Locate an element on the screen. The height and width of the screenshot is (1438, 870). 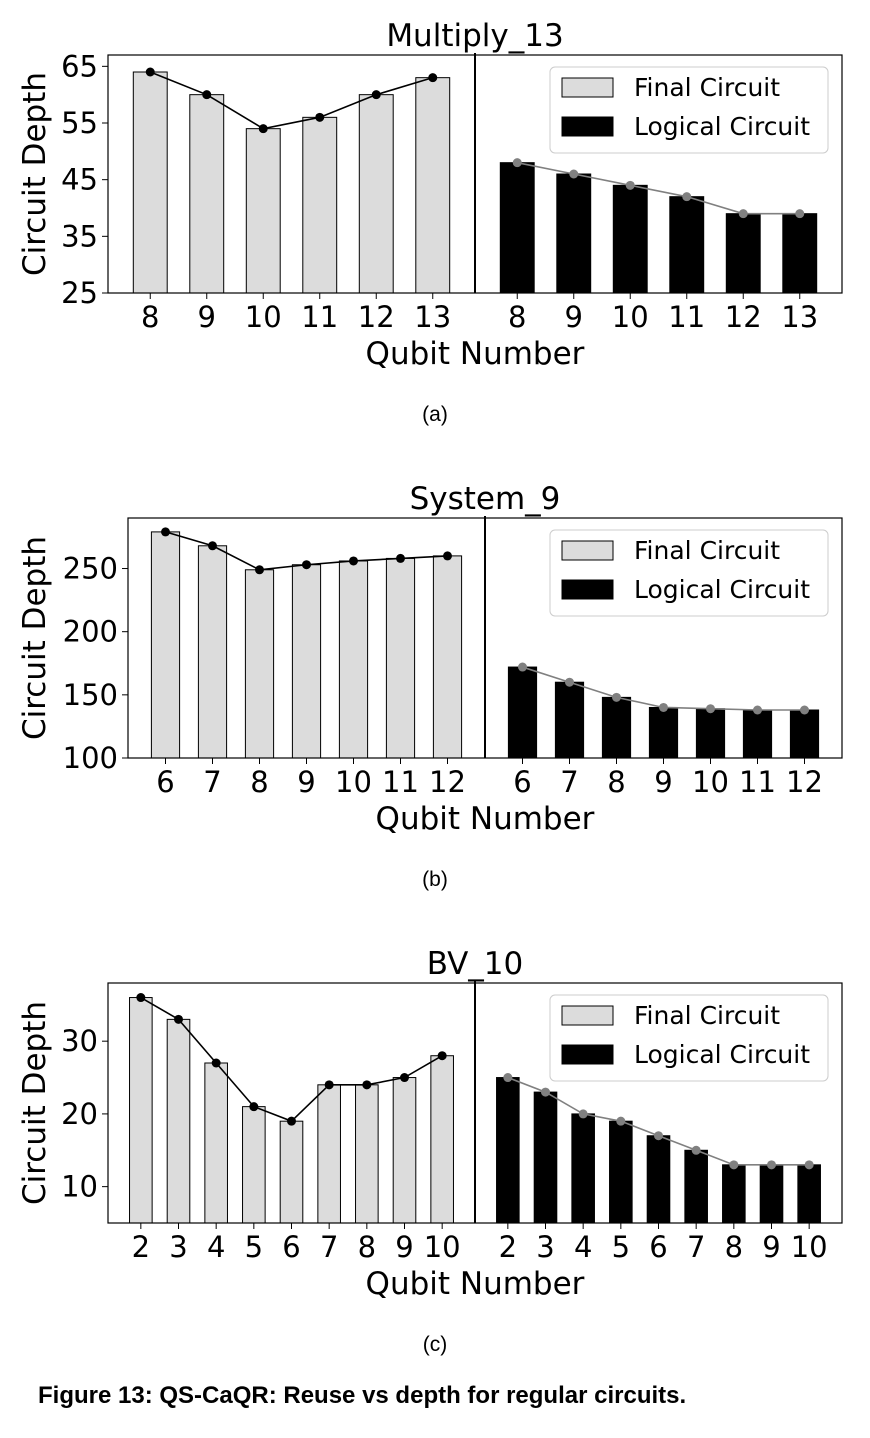
y-tick-label: 65 is located at coordinates (79, 66).